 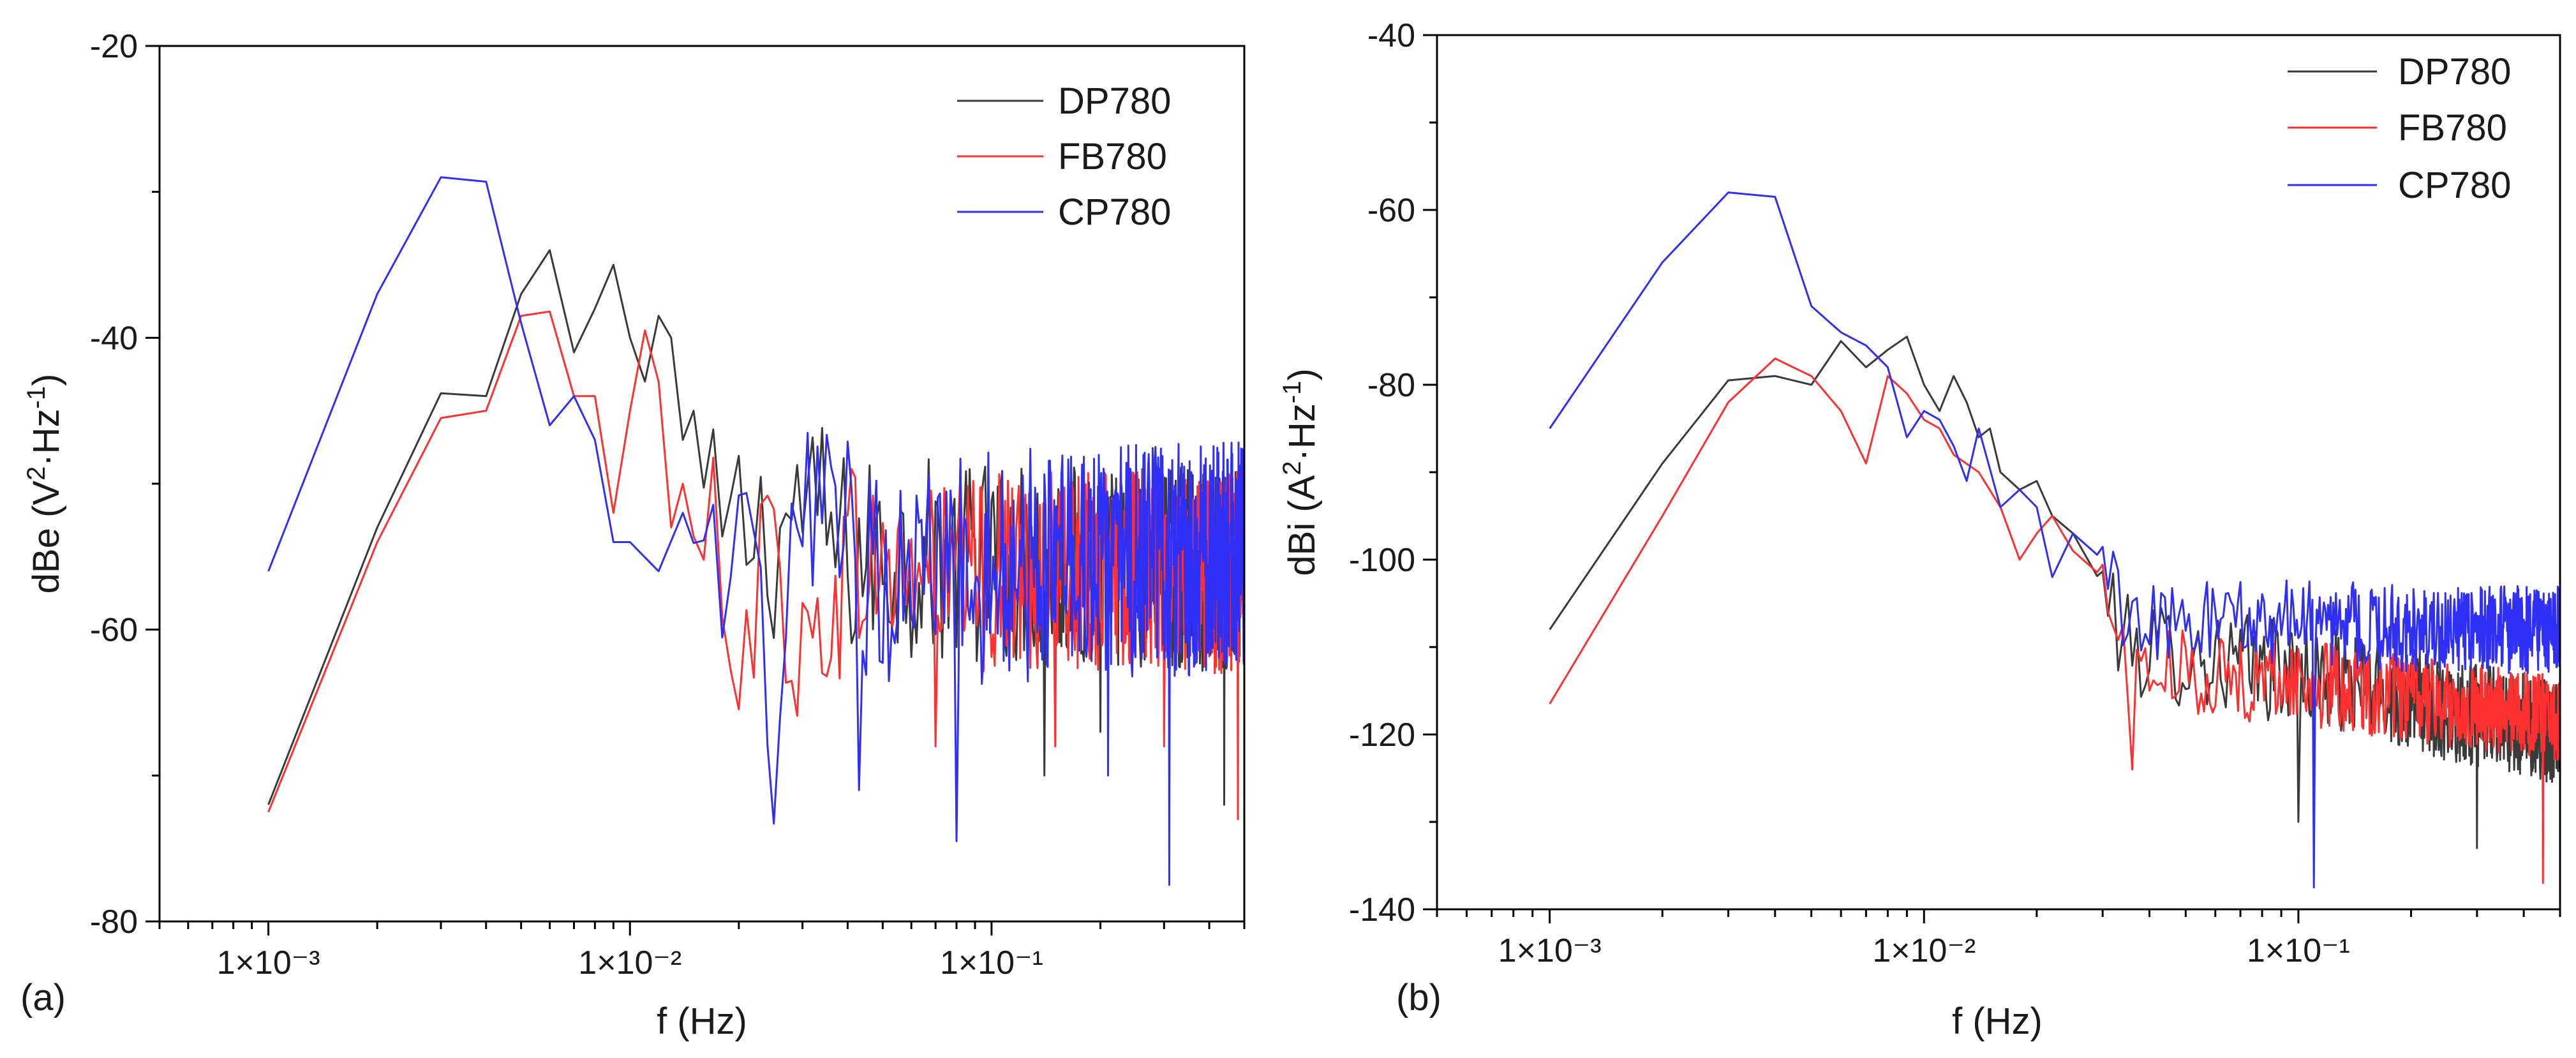 What do you see at coordinates (44, 484) in the screenshot?
I see `panel-a-ylabel: dBe (V2·Hz-1)` at bounding box center [44, 484].